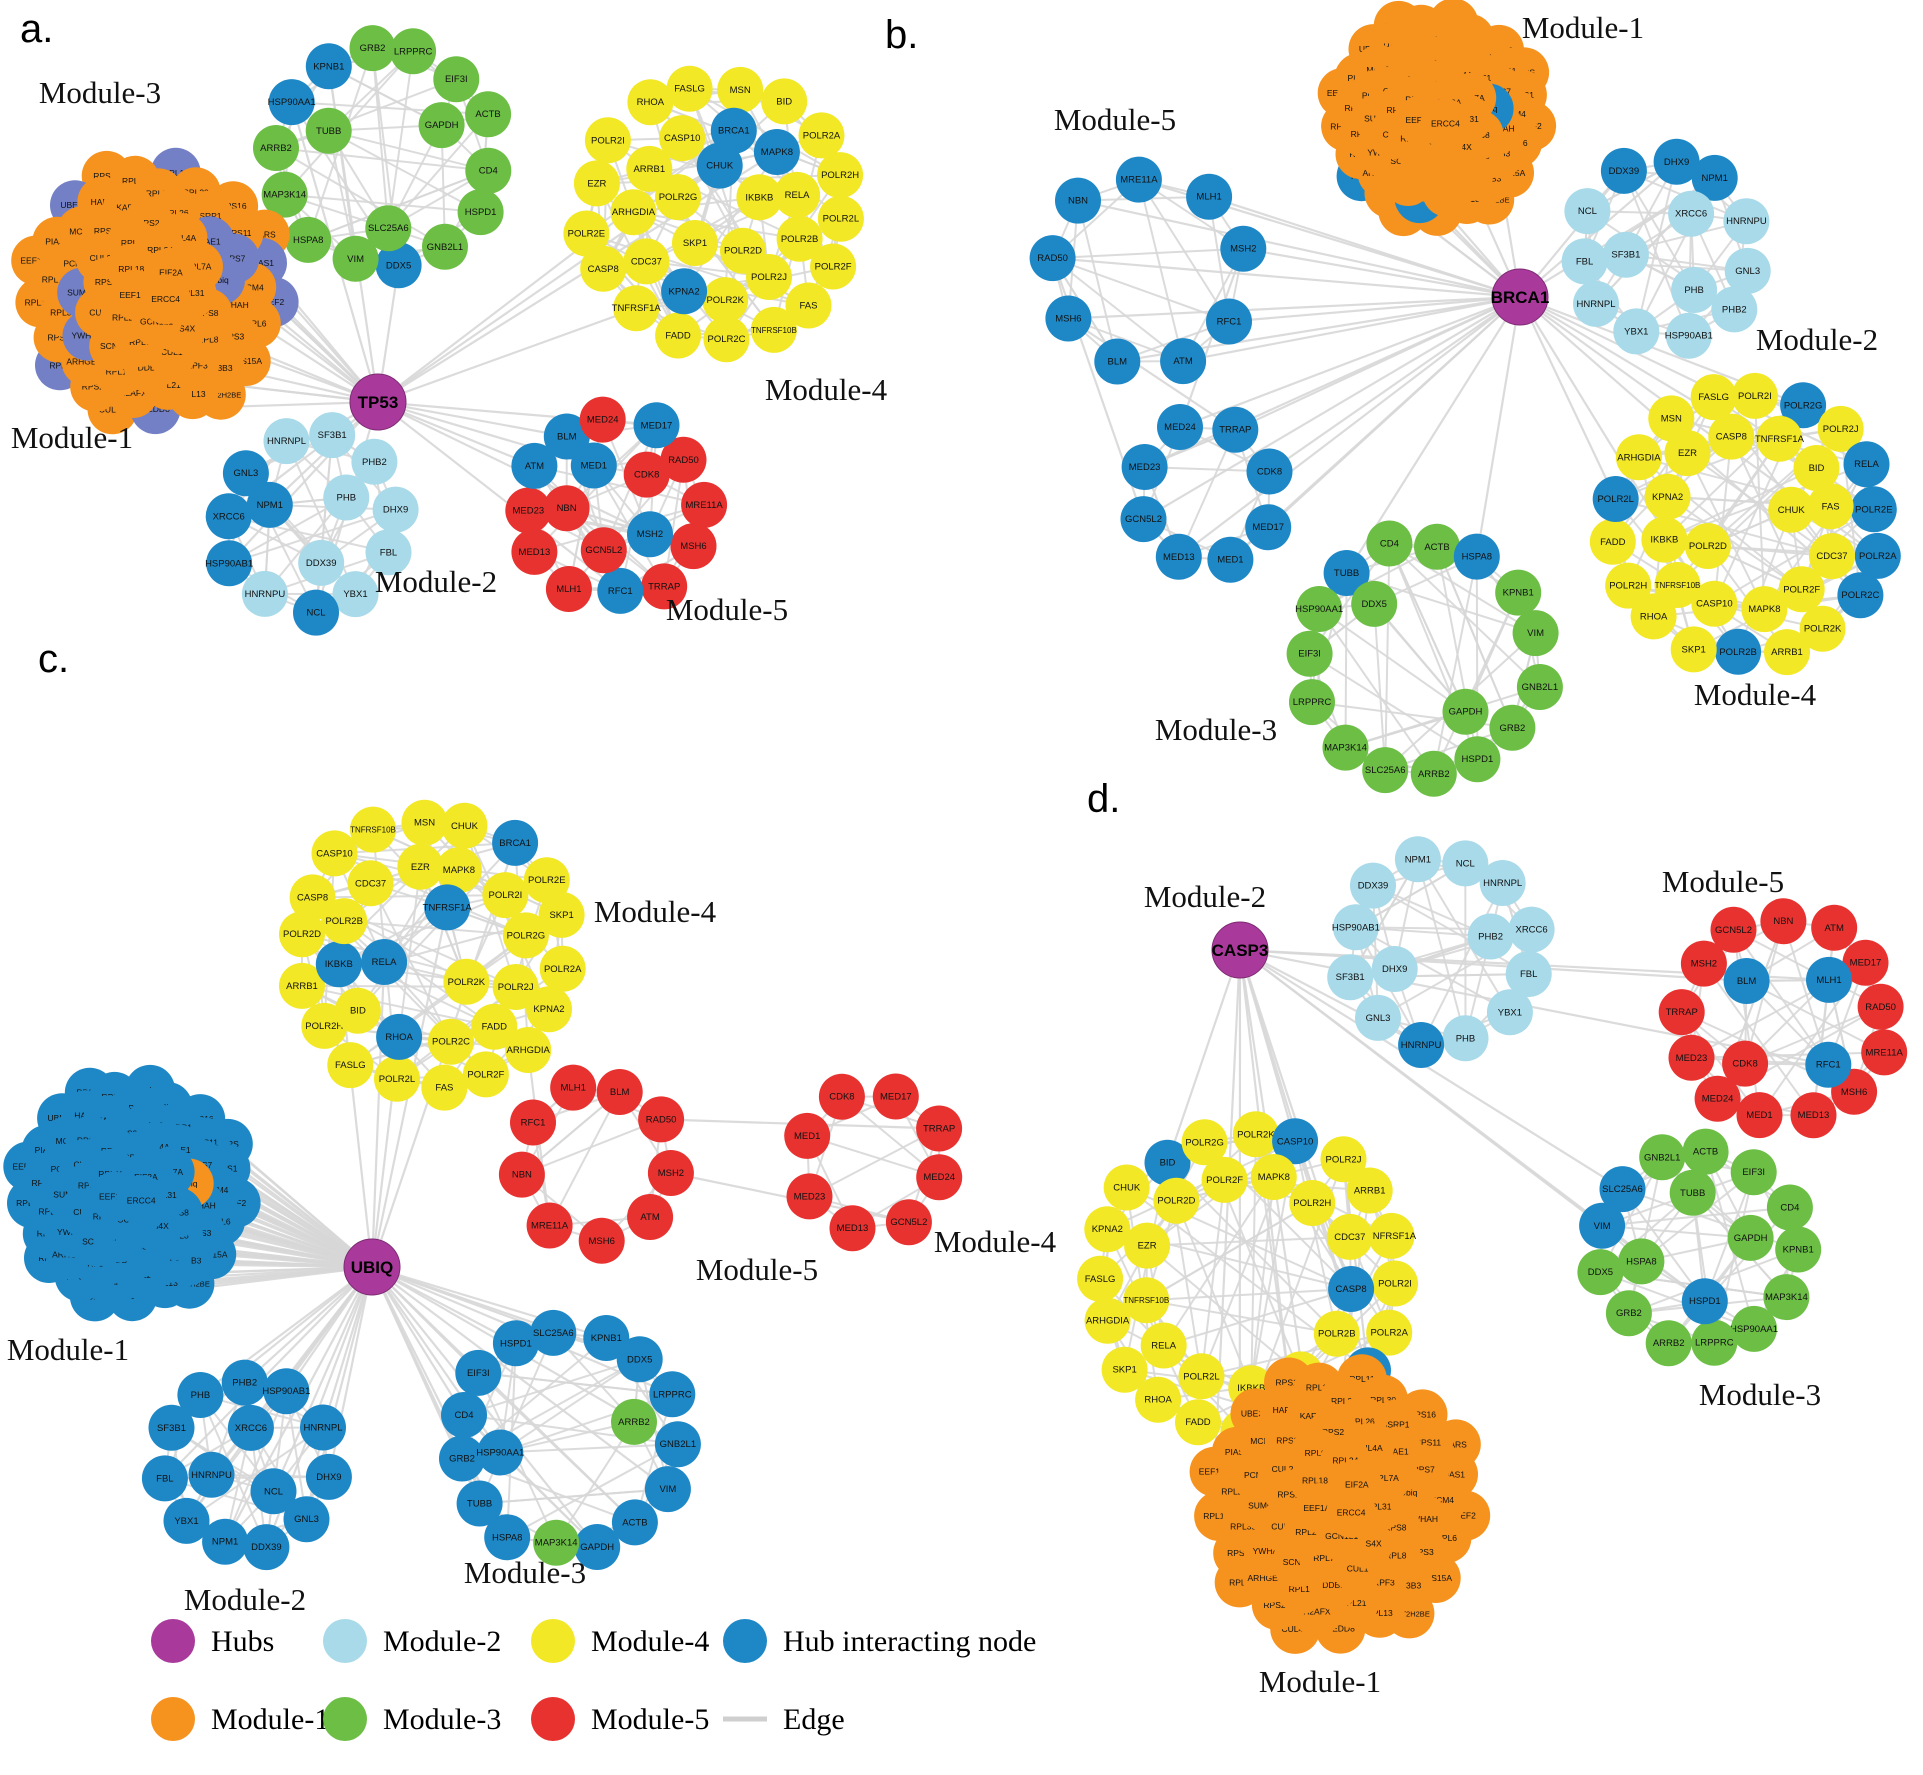 The height and width of the screenshot is (1775, 1923). What do you see at coordinates (561, 914) in the screenshot?
I see `node-skp1: SKP1` at bounding box center [561, 914].